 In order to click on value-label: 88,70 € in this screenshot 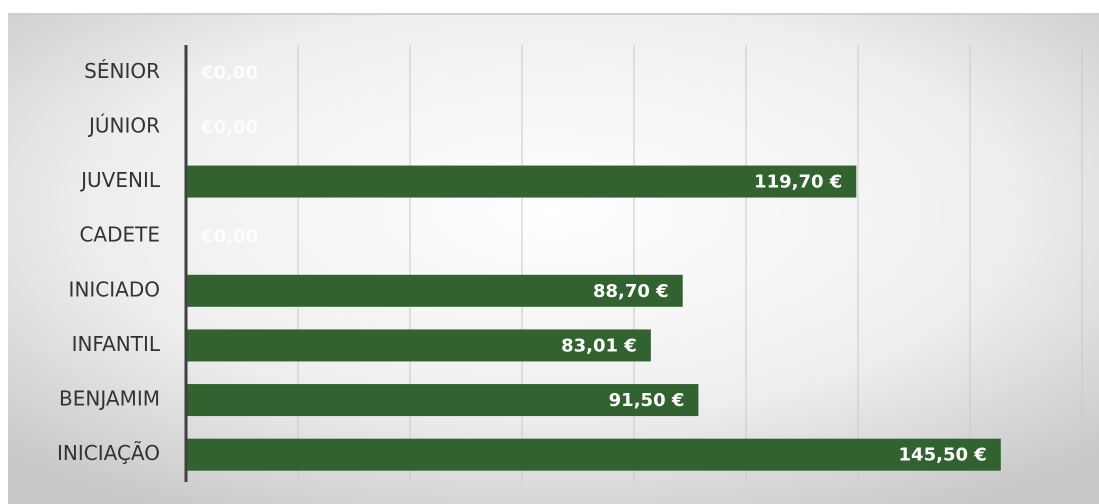, I will do `click(631, 291)`.